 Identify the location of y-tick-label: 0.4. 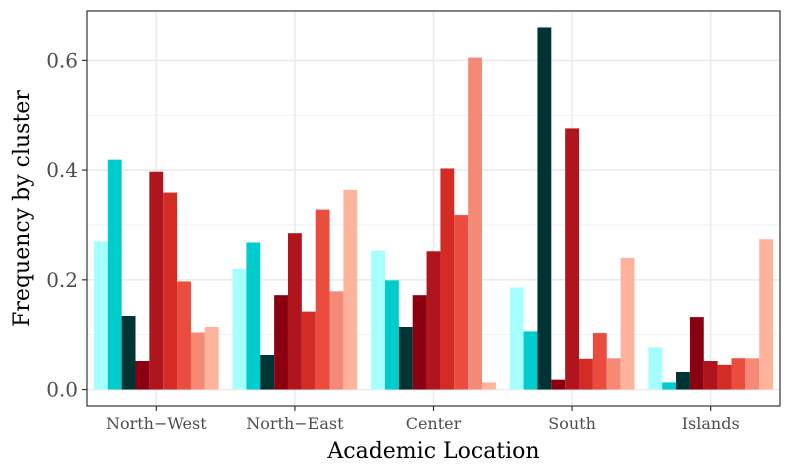
(62, 170).